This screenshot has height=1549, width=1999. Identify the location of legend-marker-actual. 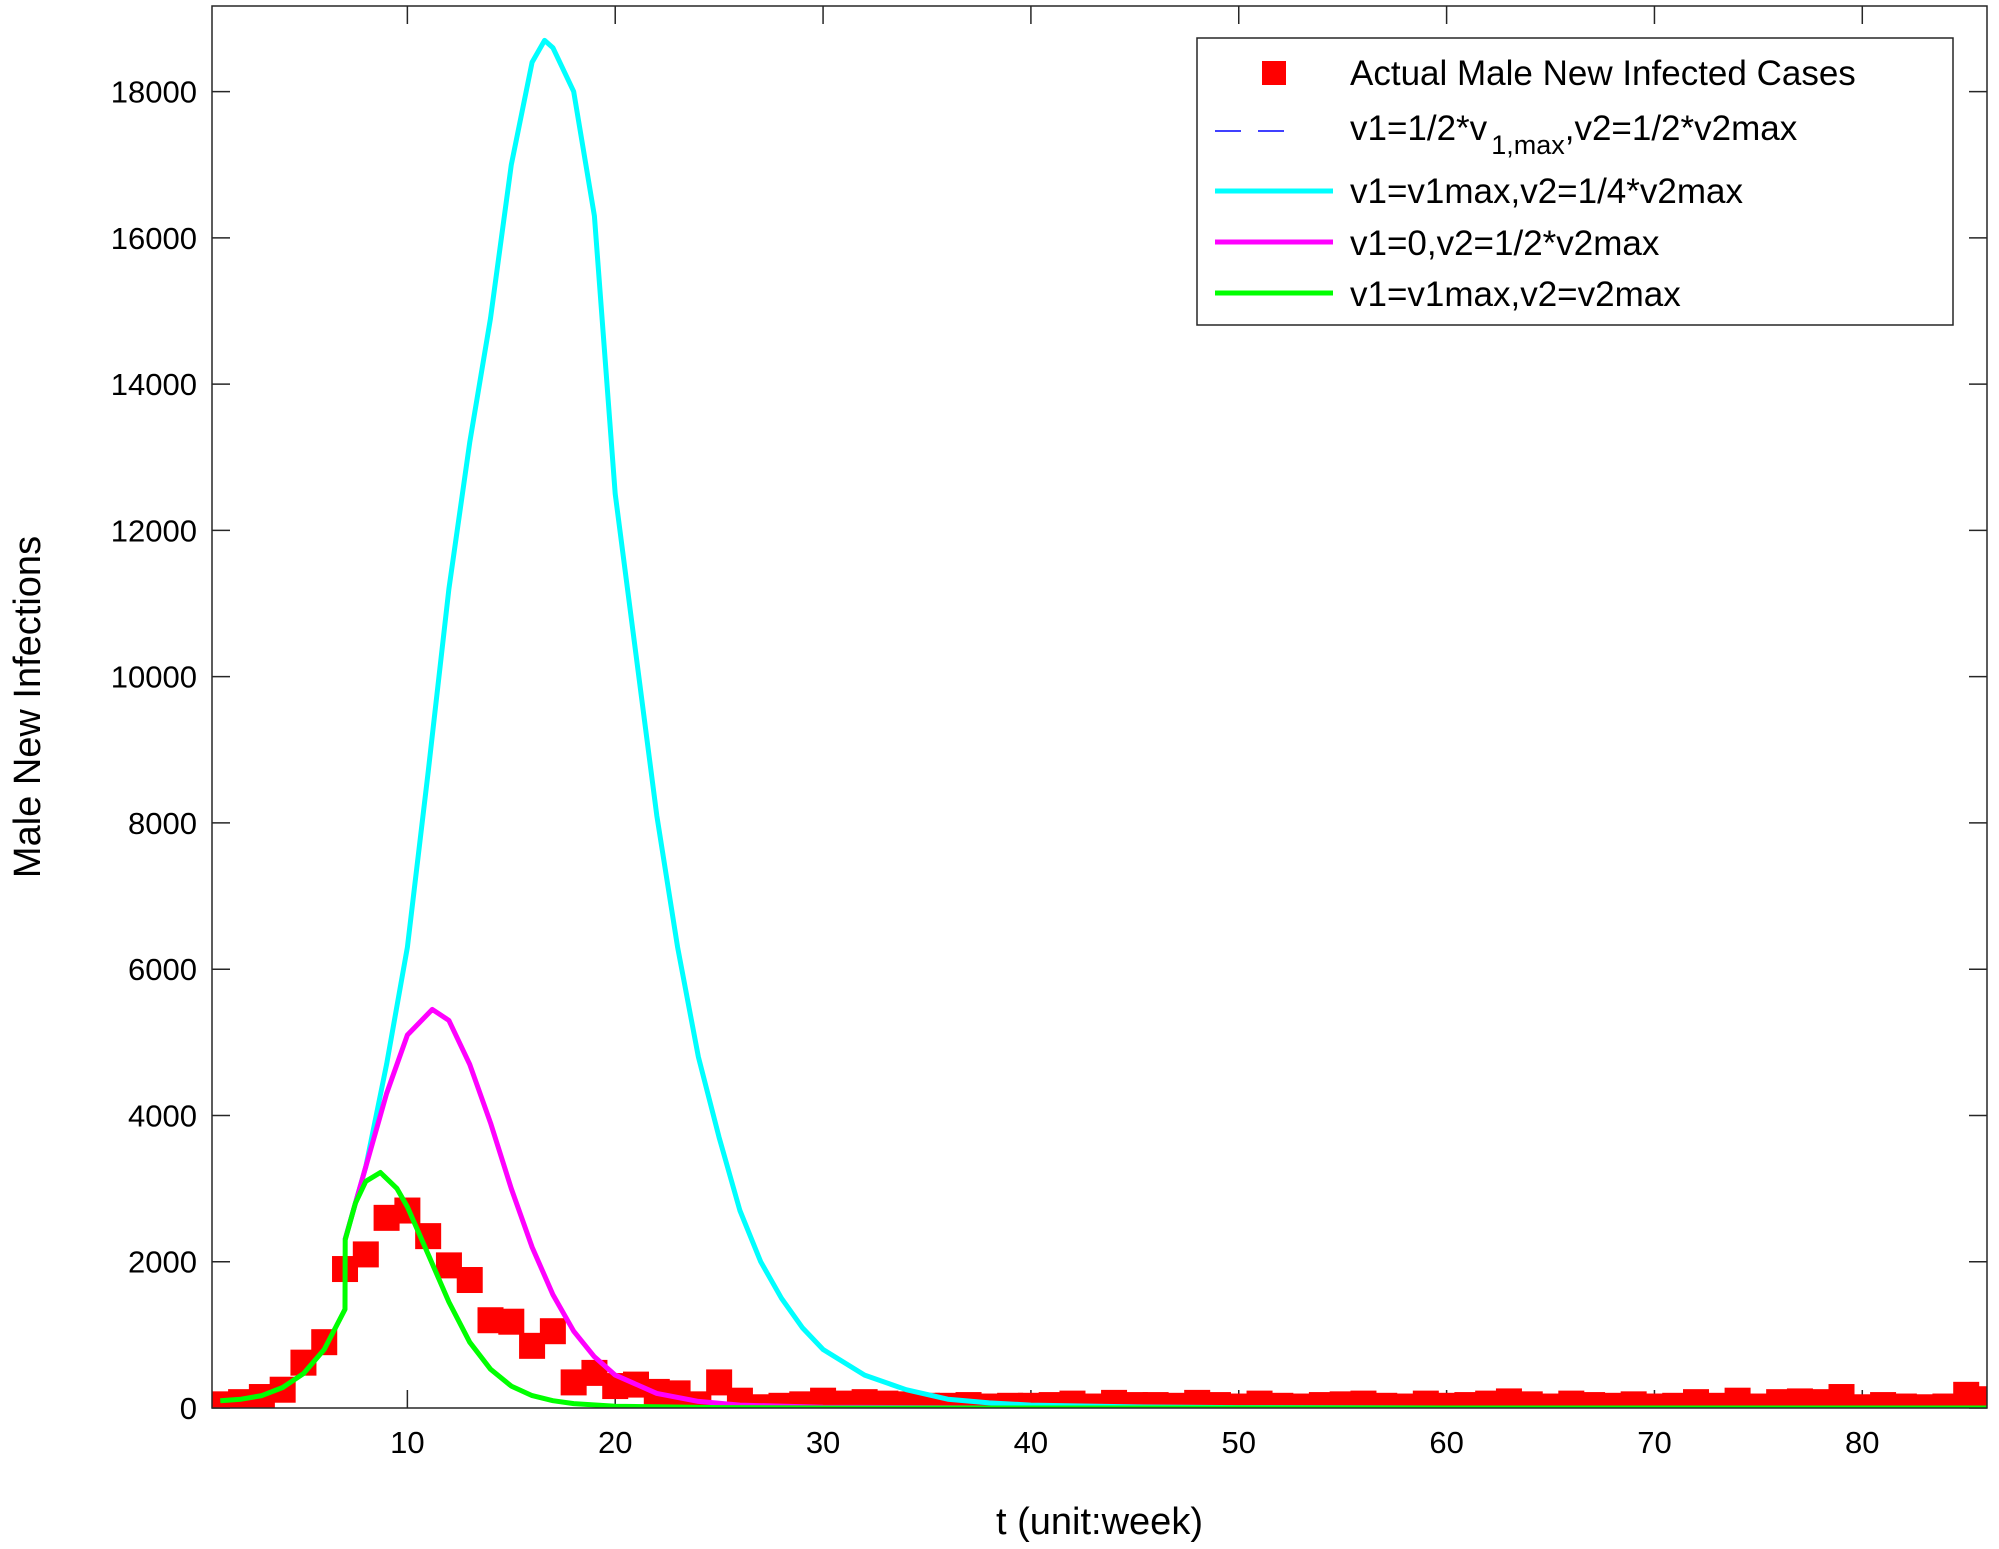
(1274, 73).